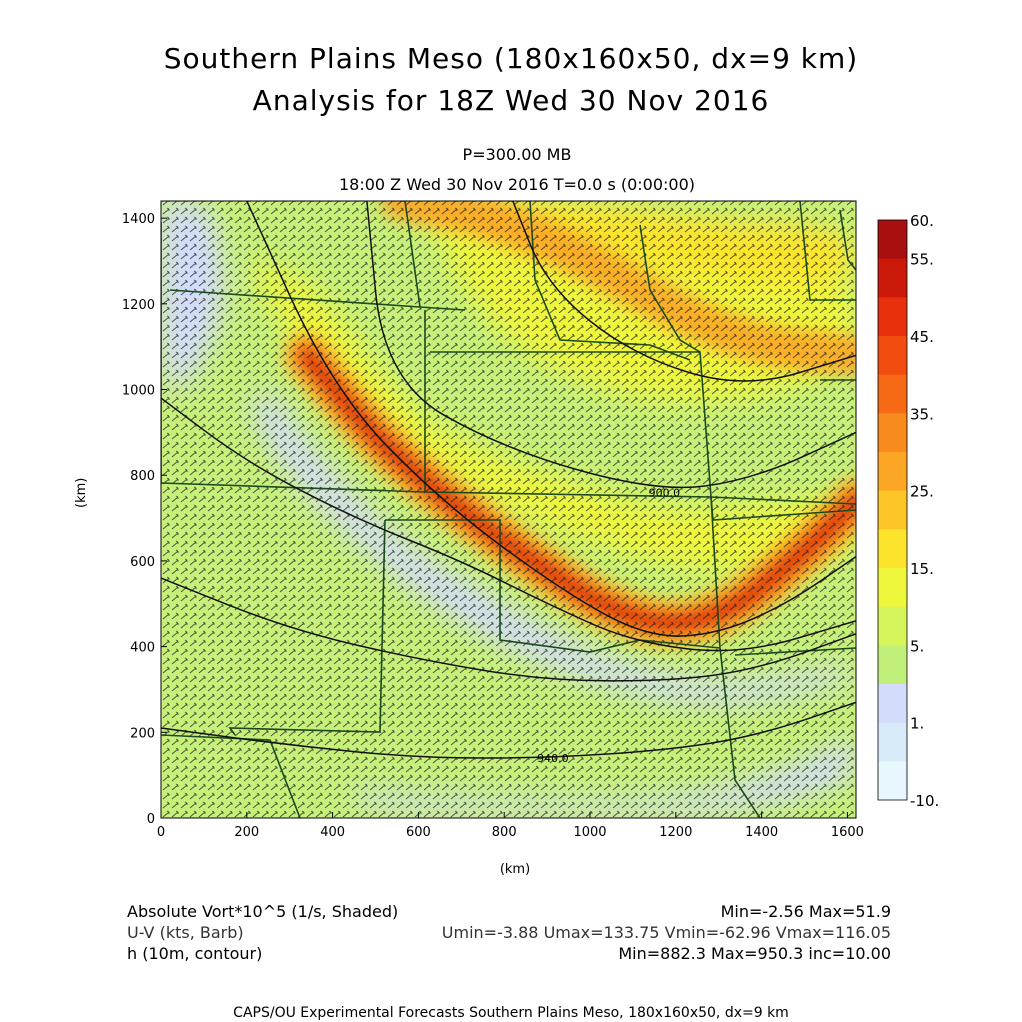  I want to click on x-tick-label: 200, so click(246, 832).